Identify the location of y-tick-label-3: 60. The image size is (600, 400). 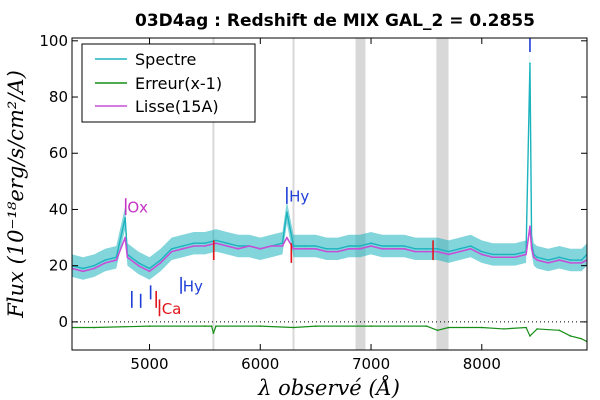
(58, 153).